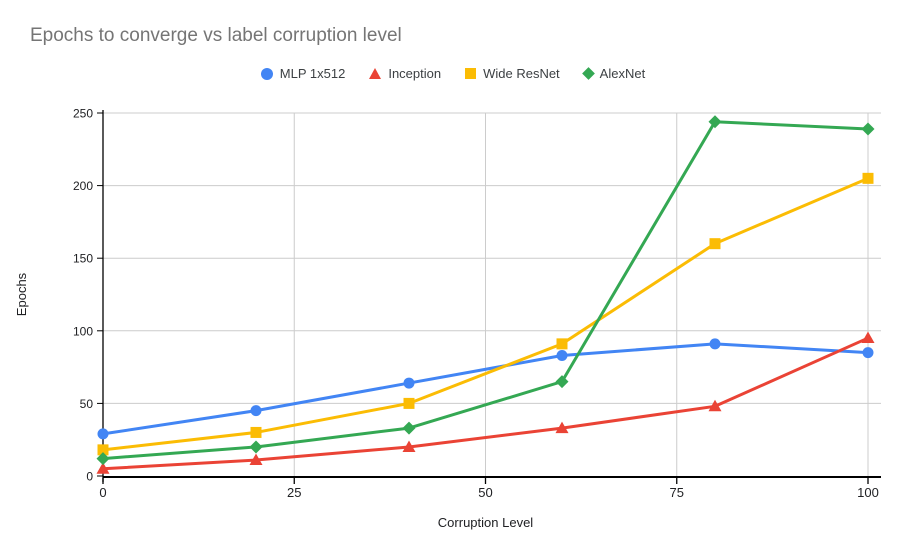  Describe the element at coordinates (471, 73) in the screenshot. I see `square-marker-icon` at that location.